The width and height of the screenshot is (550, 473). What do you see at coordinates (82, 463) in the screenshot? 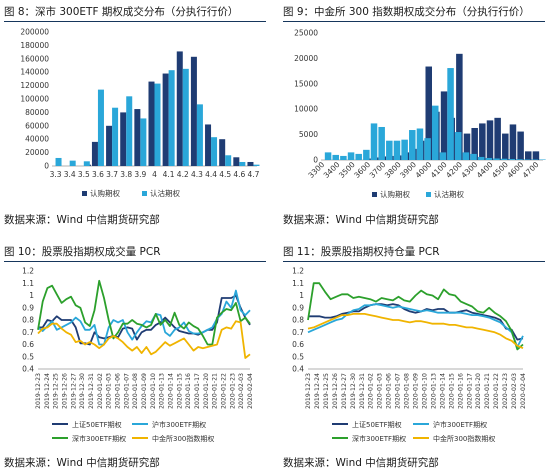
I see `source-note-fig10: 数据来源：Wind 中信期货研究部` at bounding box center [82, 463].